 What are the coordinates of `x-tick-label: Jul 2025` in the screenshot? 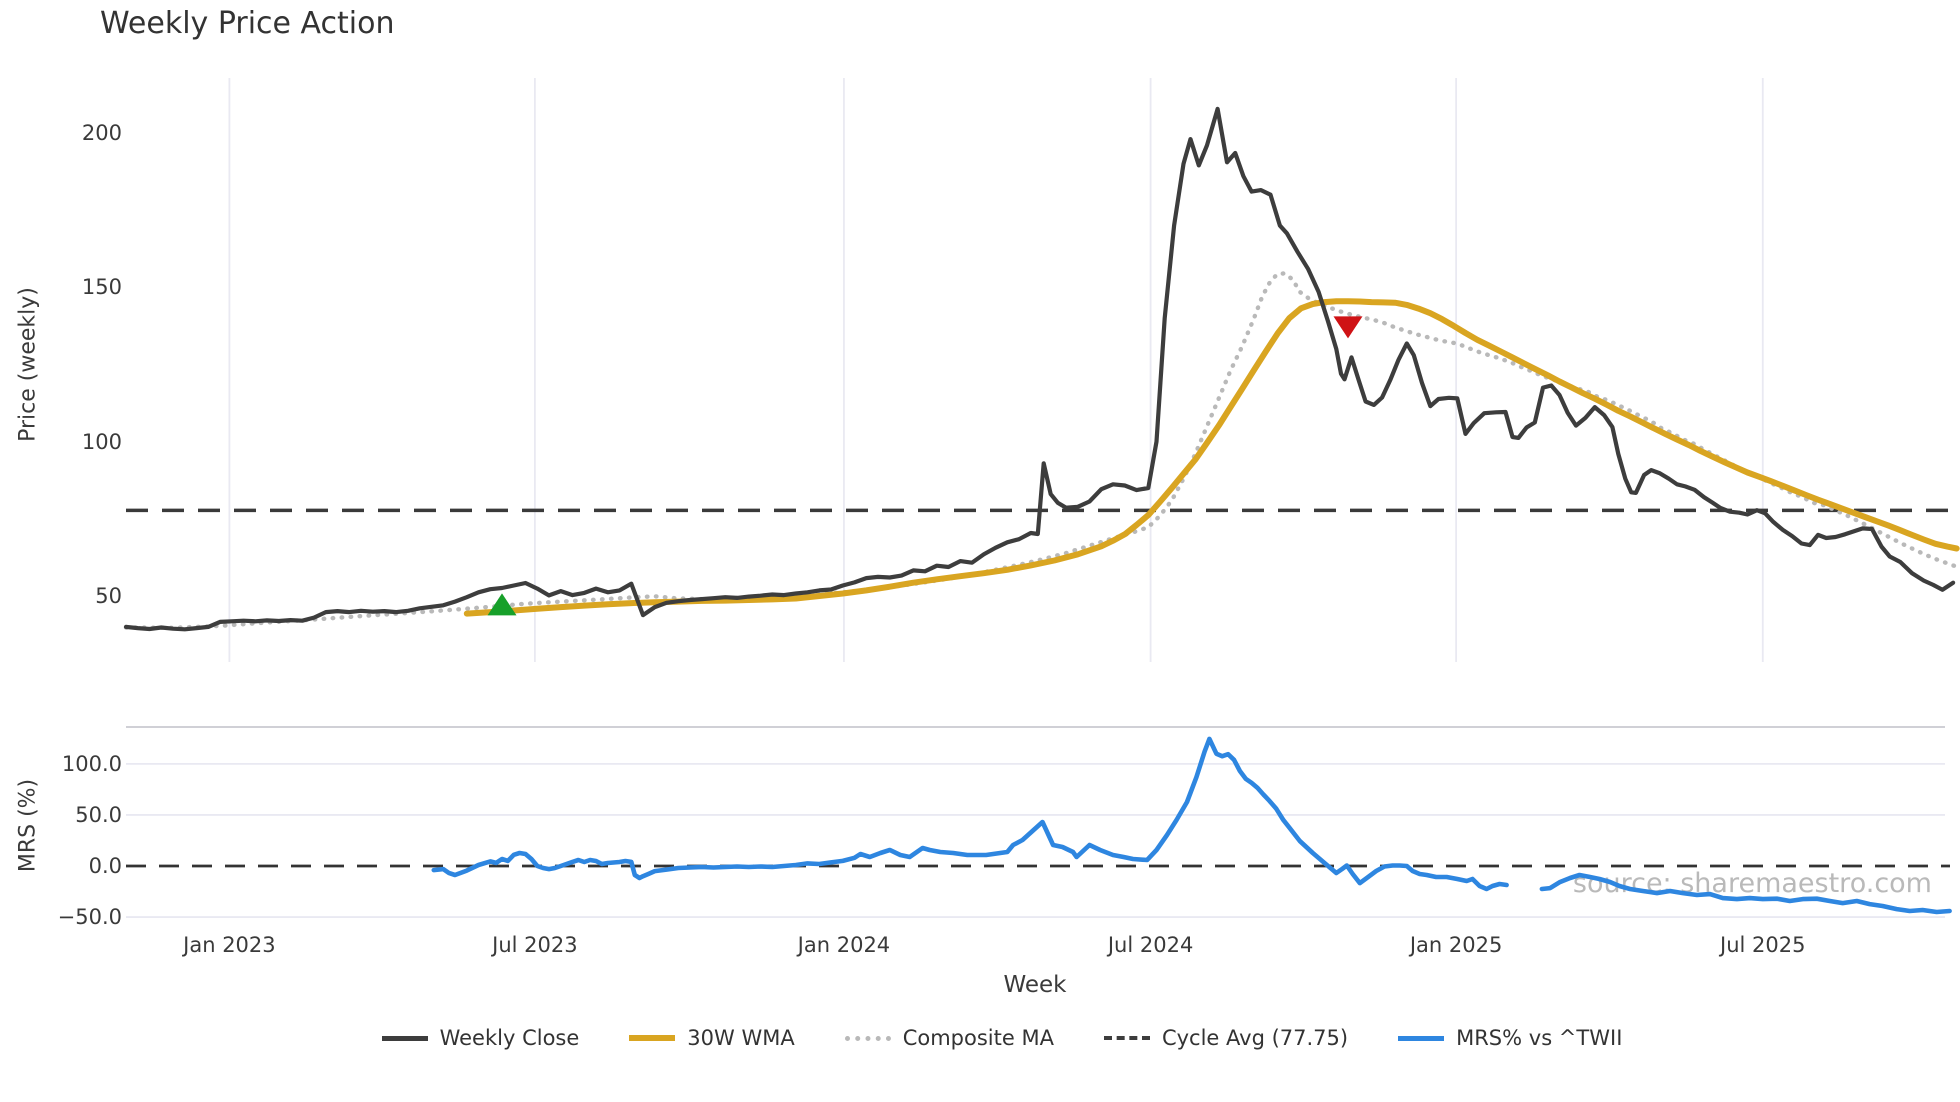 It's located at (1763, 945).